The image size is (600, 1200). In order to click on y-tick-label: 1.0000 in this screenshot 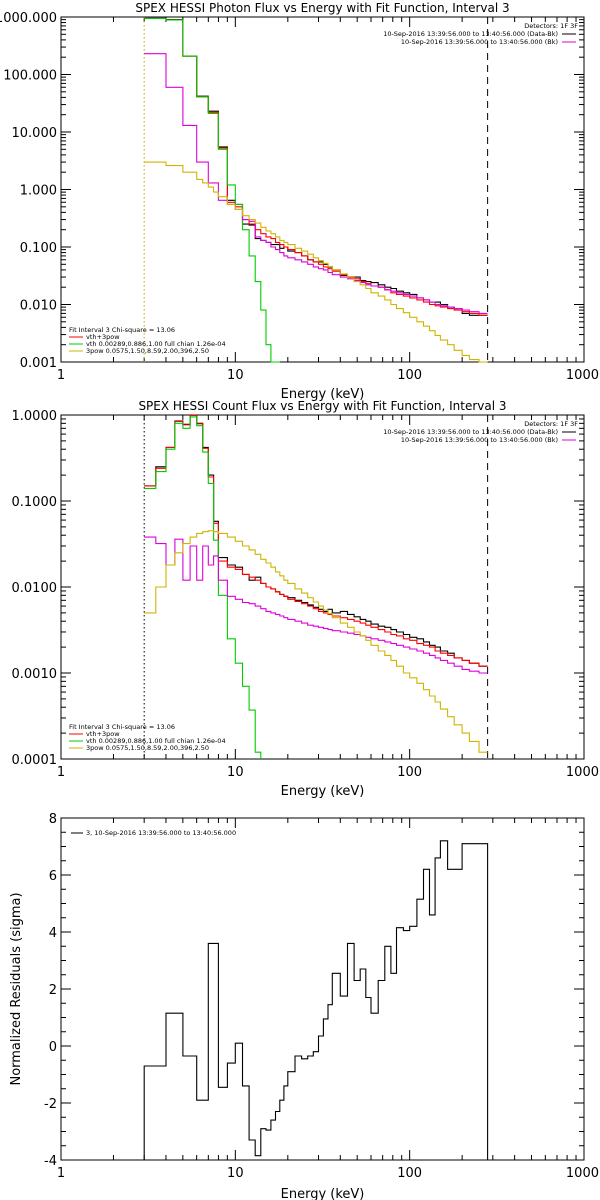, I will do `click(35, 416)`.